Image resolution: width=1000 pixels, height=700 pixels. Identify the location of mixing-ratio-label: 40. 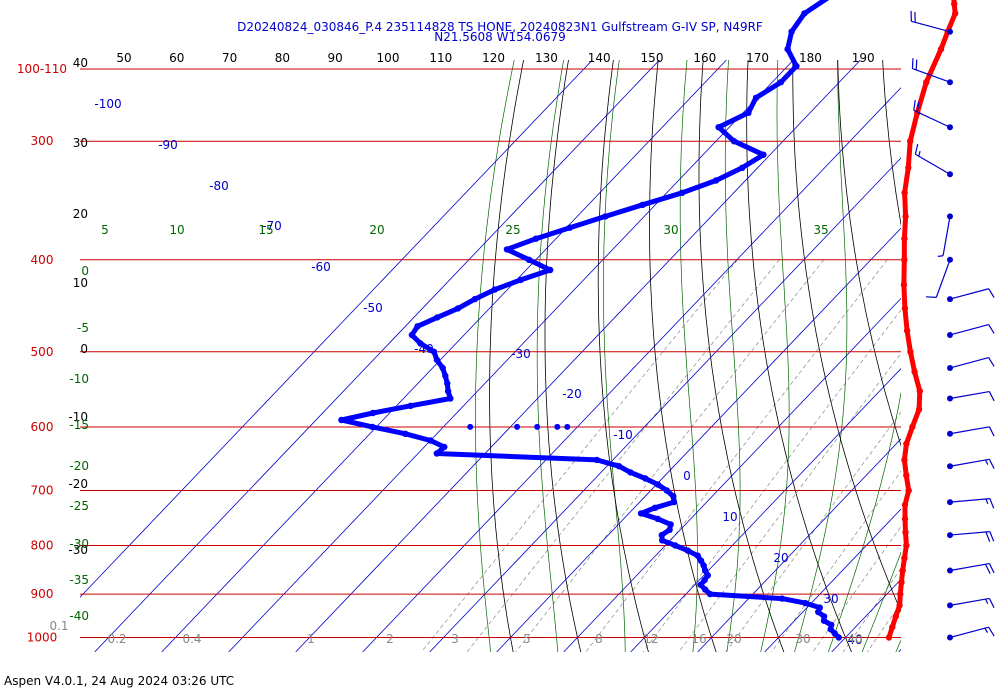
(854, 639).